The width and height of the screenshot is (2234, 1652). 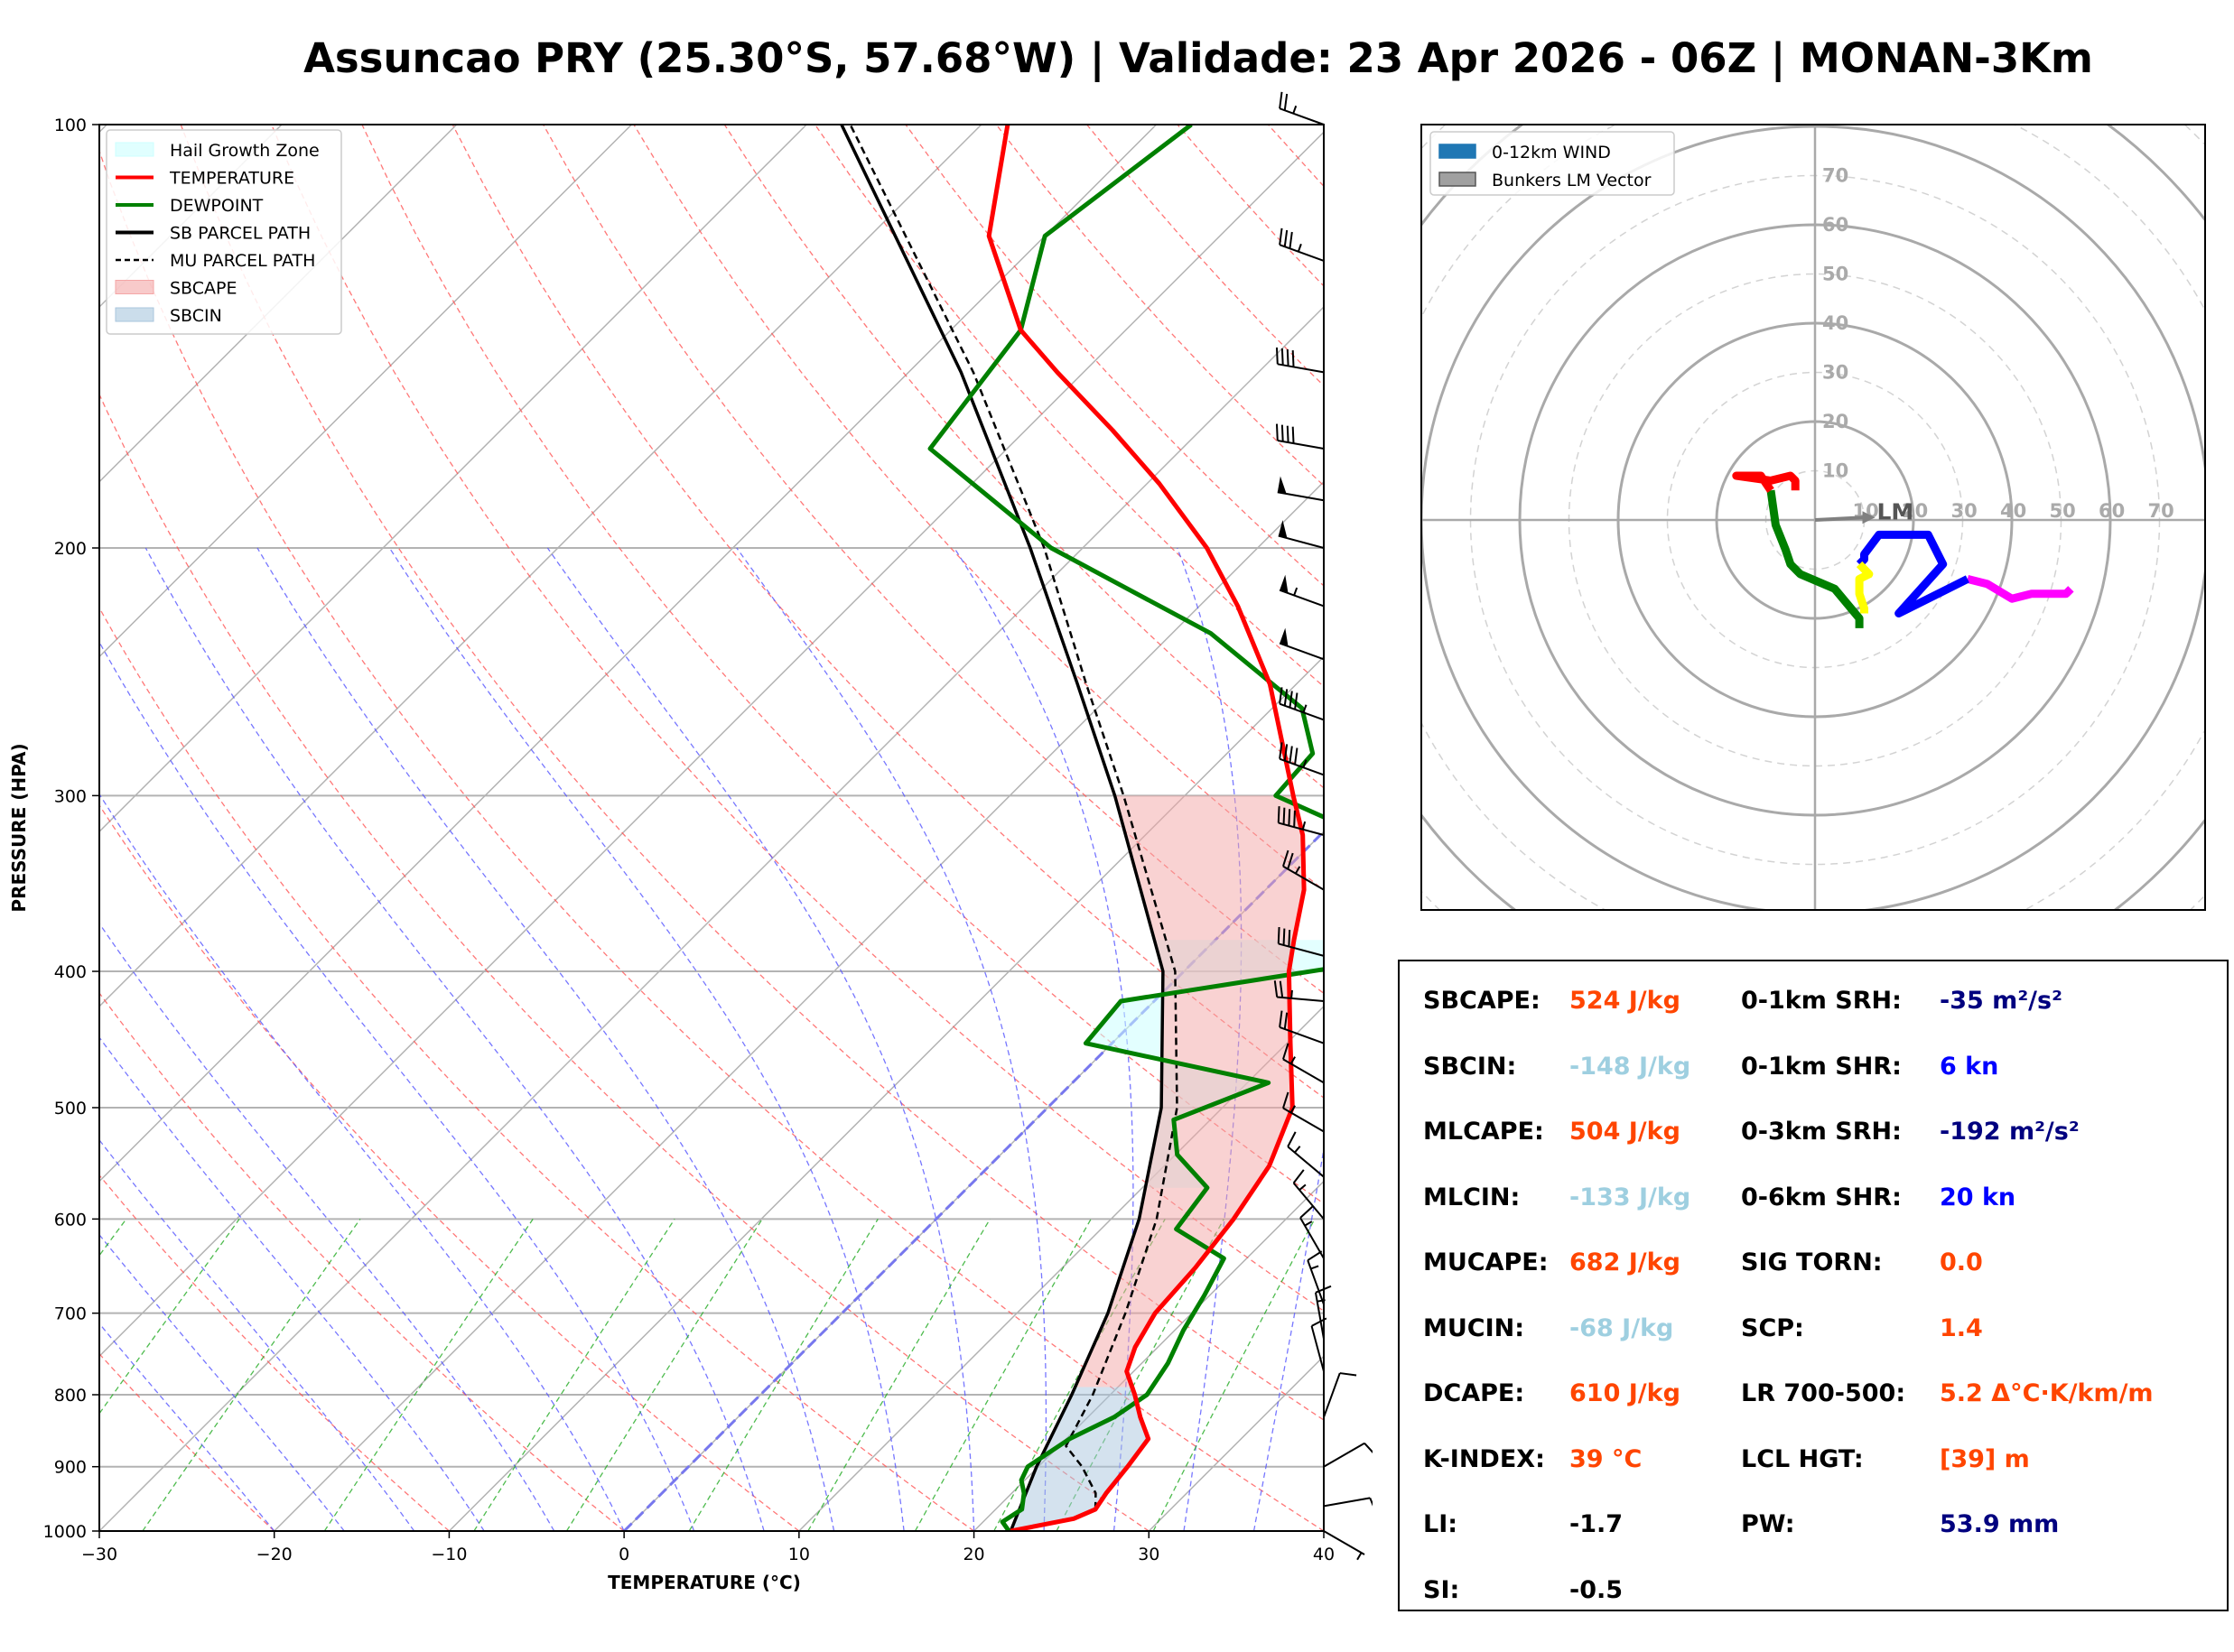 What do you see at coordinates (1552, 163) in the screenshot?
I see `hodograph-legend: 0-12km WIND Bunkers LM Vector` at bounding box center [1552, 163].